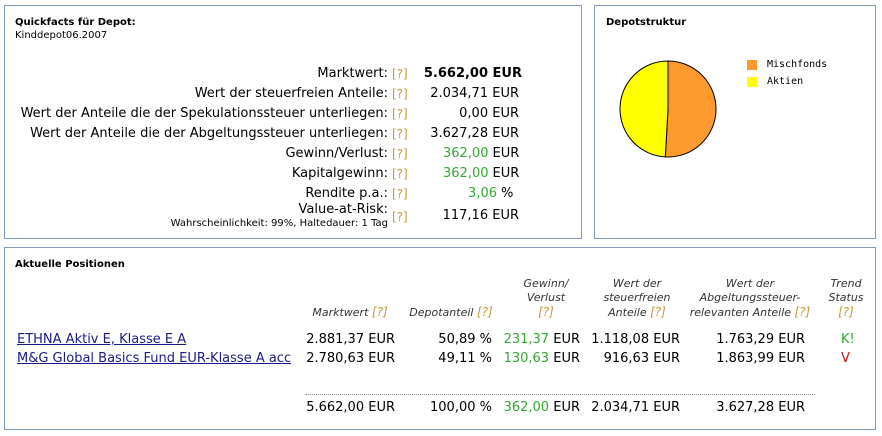  What do you see at coordinates (848, 339) in the screenshot?
I see `trend-status: K!` at bounding box center [848, 339].